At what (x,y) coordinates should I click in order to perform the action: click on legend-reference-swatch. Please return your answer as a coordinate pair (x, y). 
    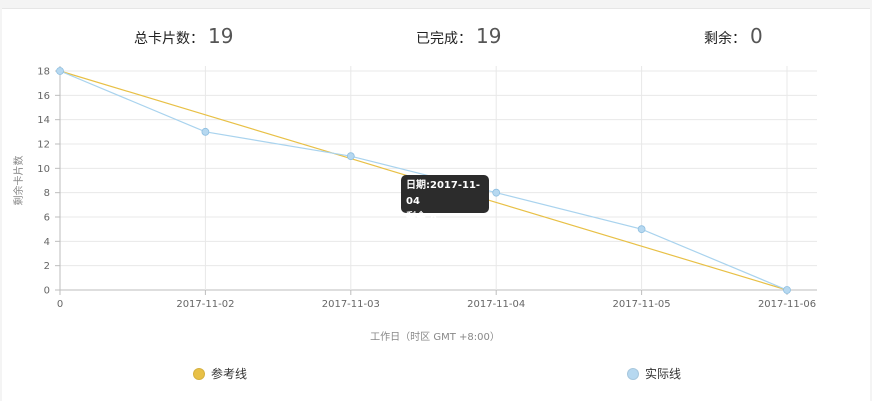
    Looking at the image, I should click on (199, 373).